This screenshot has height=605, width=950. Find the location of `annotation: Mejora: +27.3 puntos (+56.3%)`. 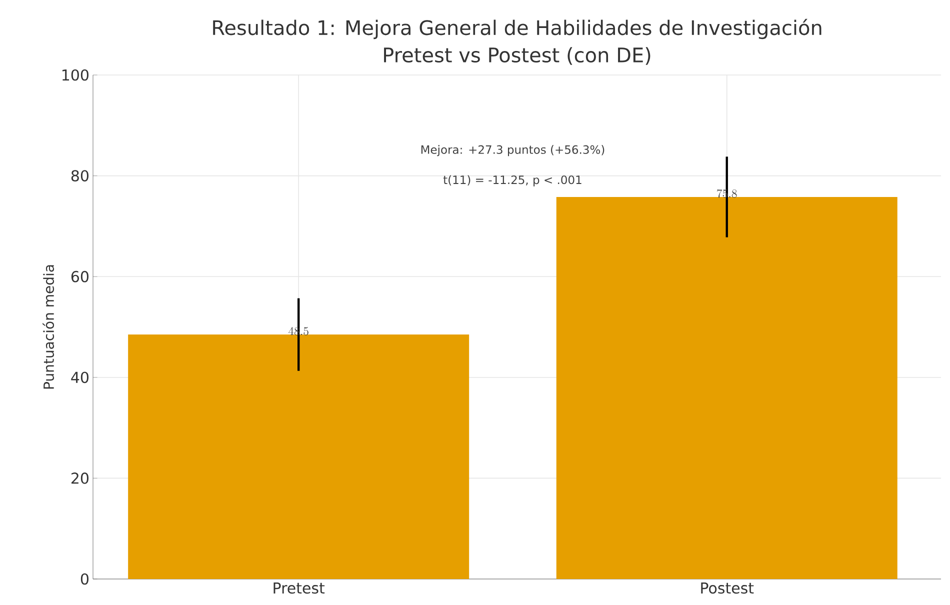

annotation: Mejora: +27.3 puntos (+56.3%) is located at coordinates (512, 150).